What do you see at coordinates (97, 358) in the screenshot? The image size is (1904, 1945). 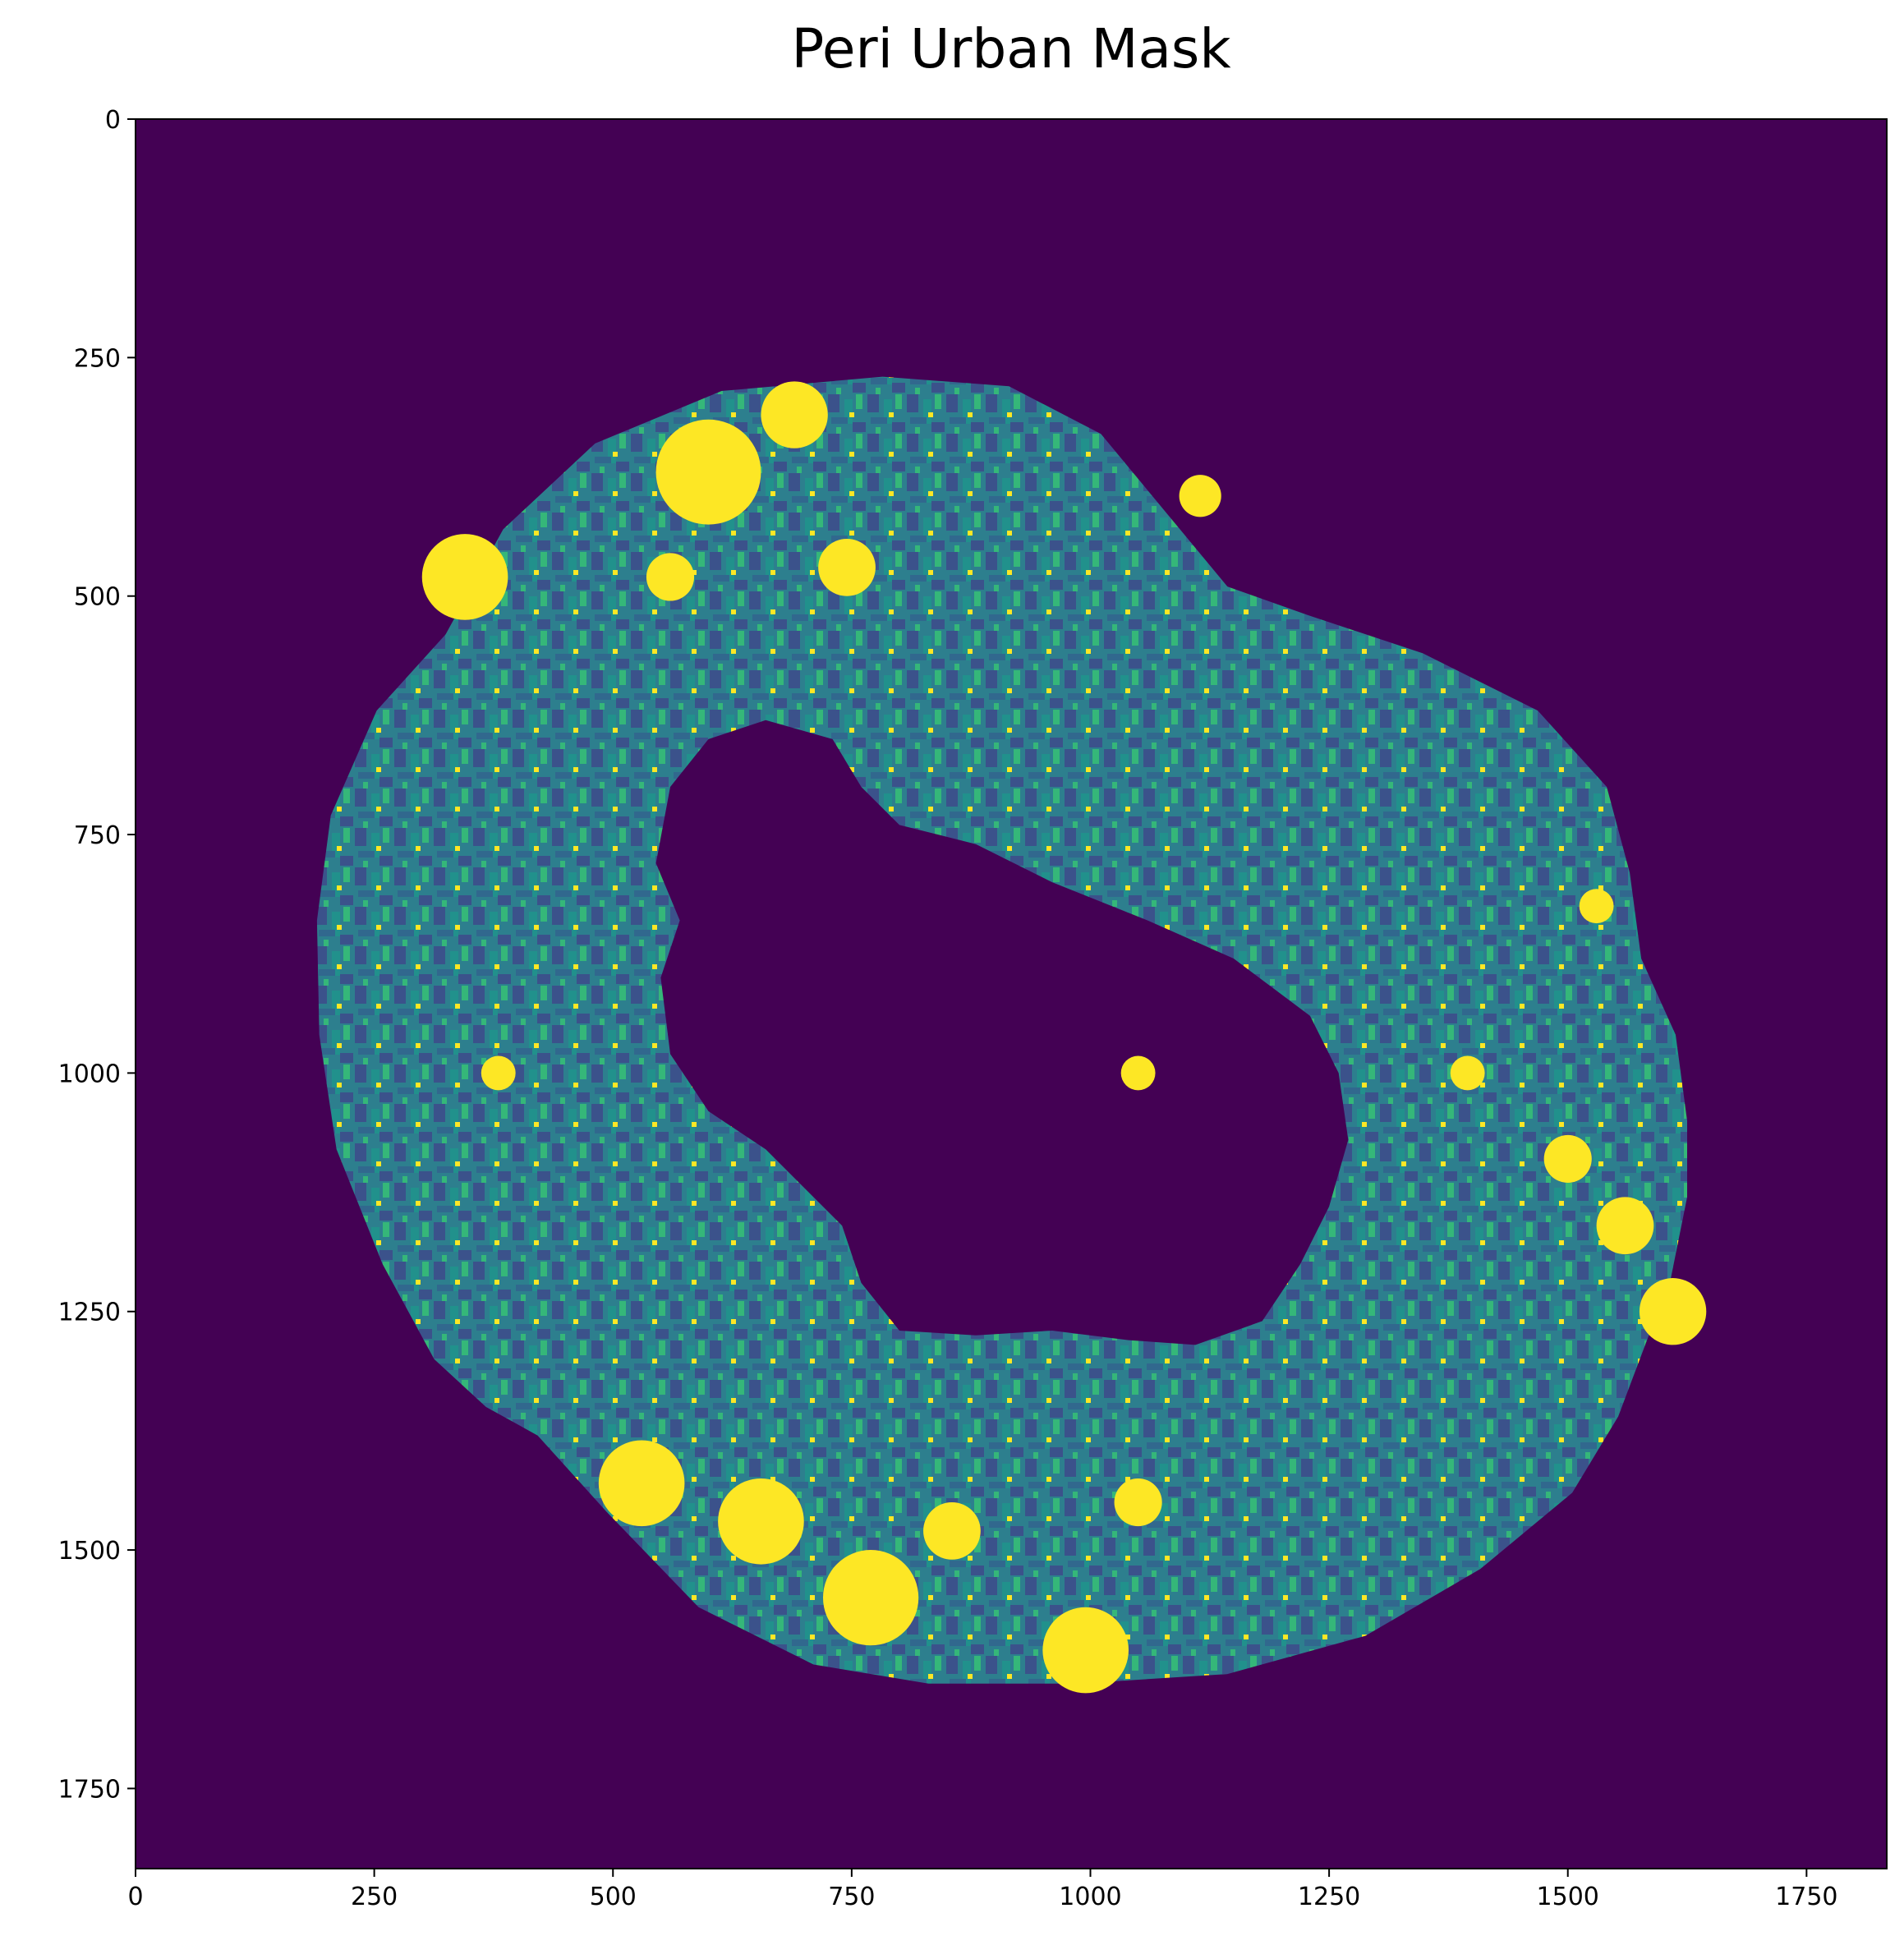 I see `y-tick-label-1: 250` at bounding box center [97, 358].